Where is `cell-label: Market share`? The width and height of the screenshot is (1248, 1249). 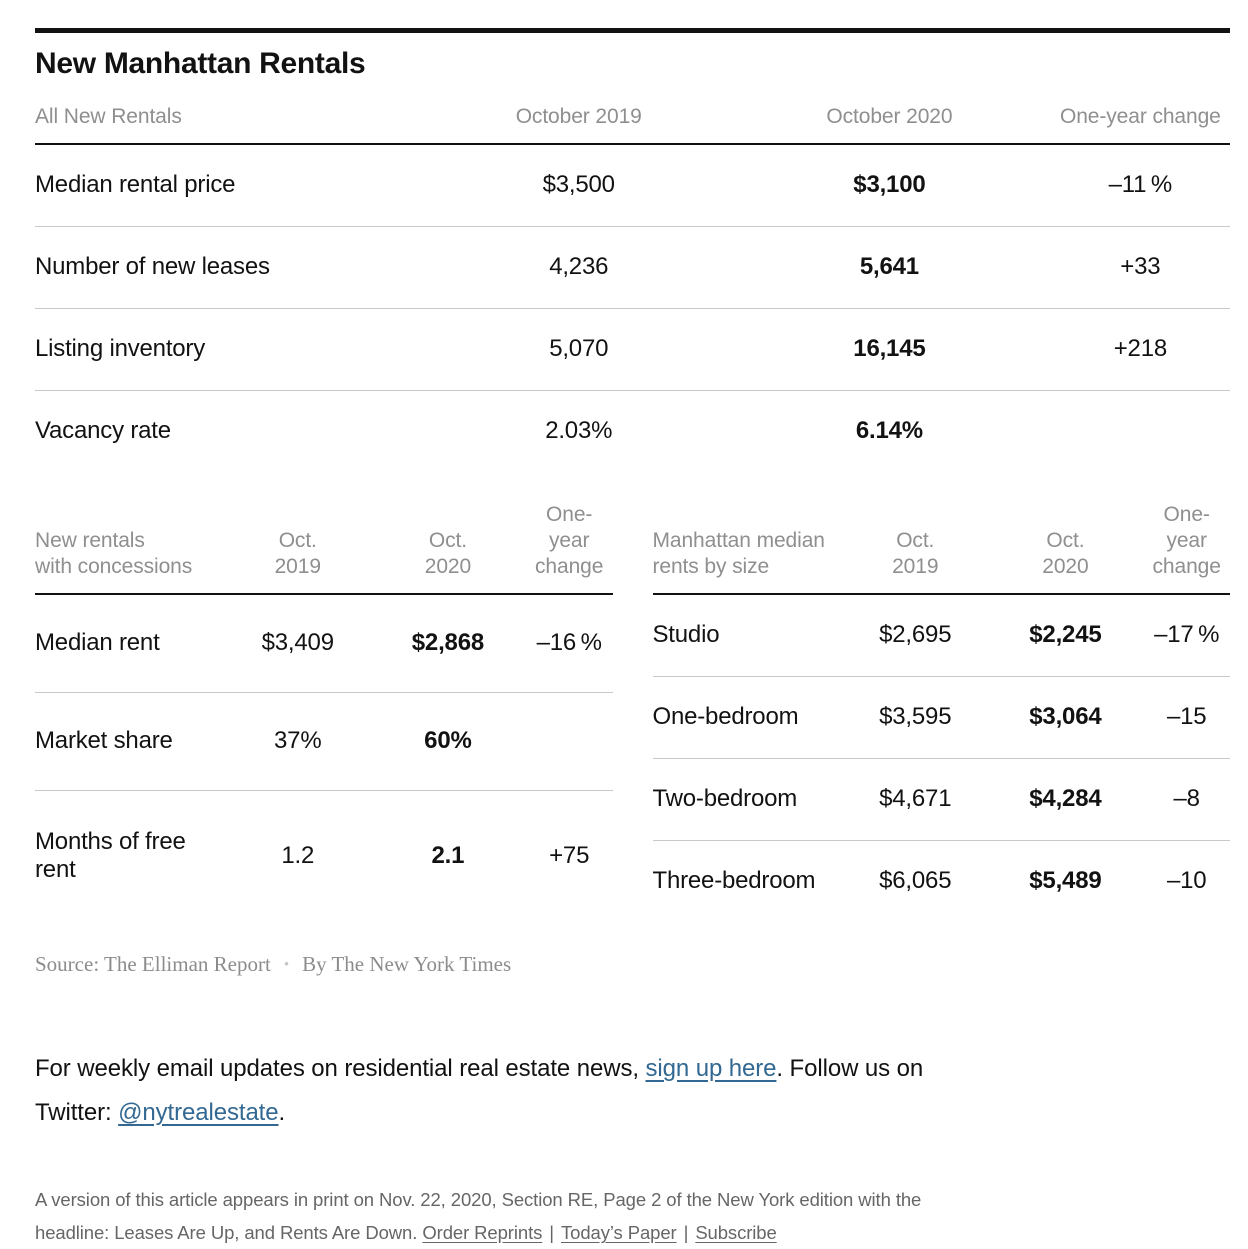
cell-label: Market share is located at coordinates (130, 741).